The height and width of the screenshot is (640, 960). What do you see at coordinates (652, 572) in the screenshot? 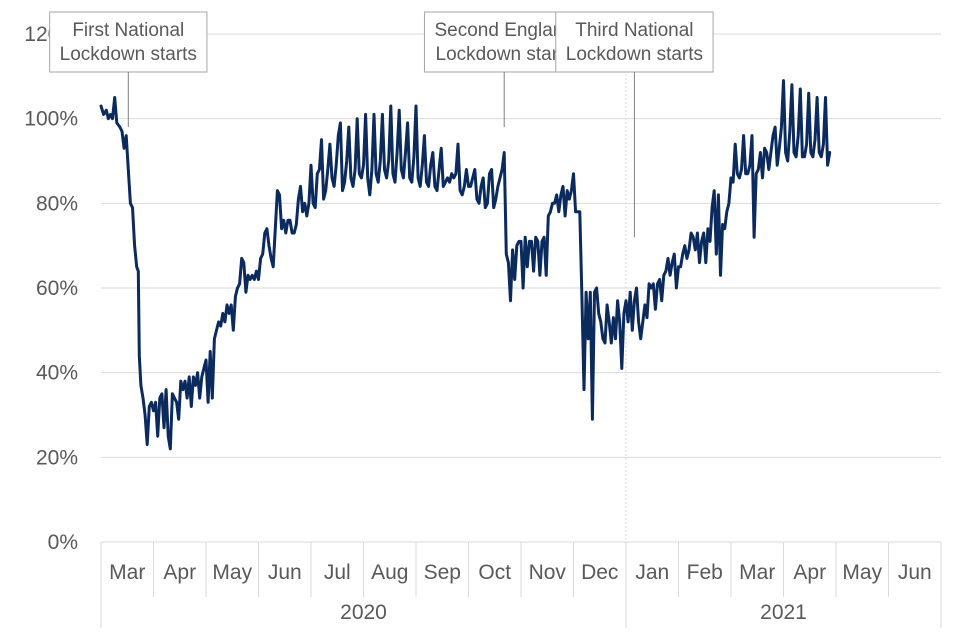
I see `x-tick-label-month: Jan` at bounding box center [652, 572].